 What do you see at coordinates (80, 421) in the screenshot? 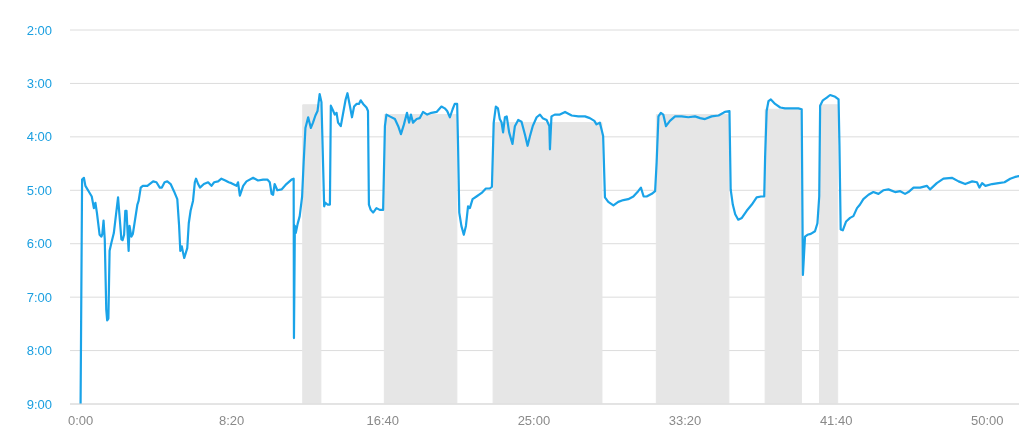
I see `x-tick-label: 0:00` at bounding box center [80, 421].